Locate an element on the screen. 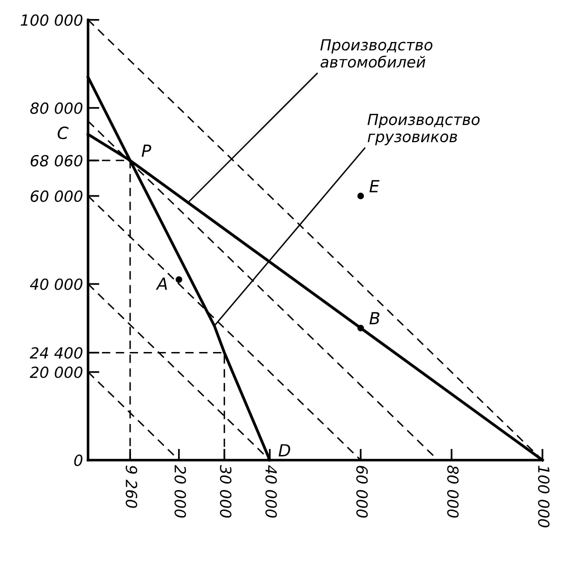 This screenshot has height=568, width=568. annotation: C is located at coordinates (63, 133).